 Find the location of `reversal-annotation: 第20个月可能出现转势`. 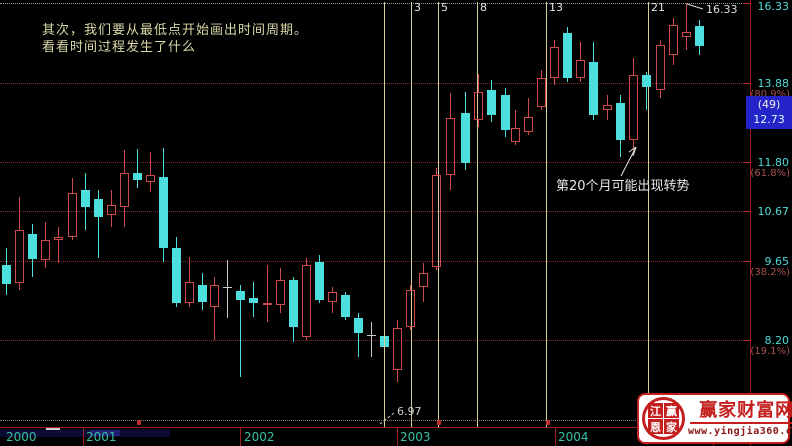

reversal-annotation: 第20个月可能出现转势 is located at coordinates (623, 186).